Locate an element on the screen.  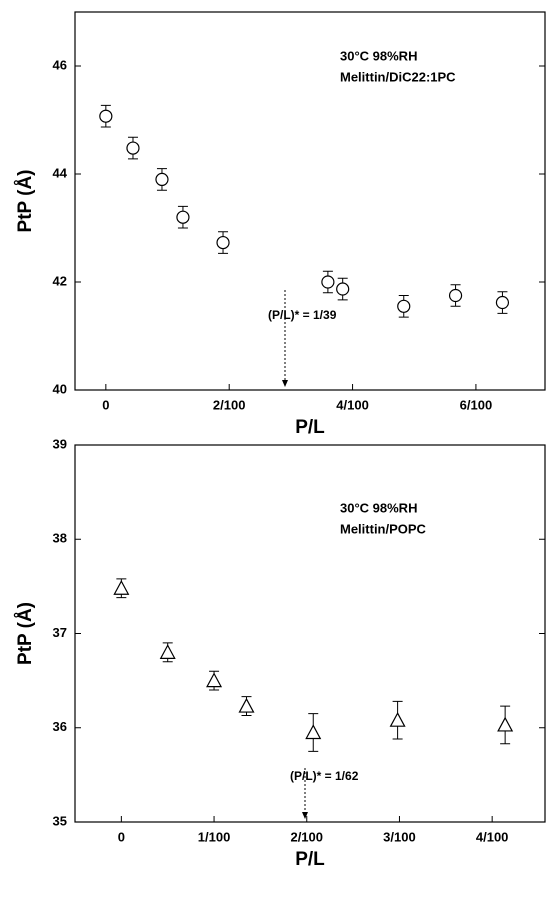
y-tick-label: 46 is located at coordinates (60, 64).